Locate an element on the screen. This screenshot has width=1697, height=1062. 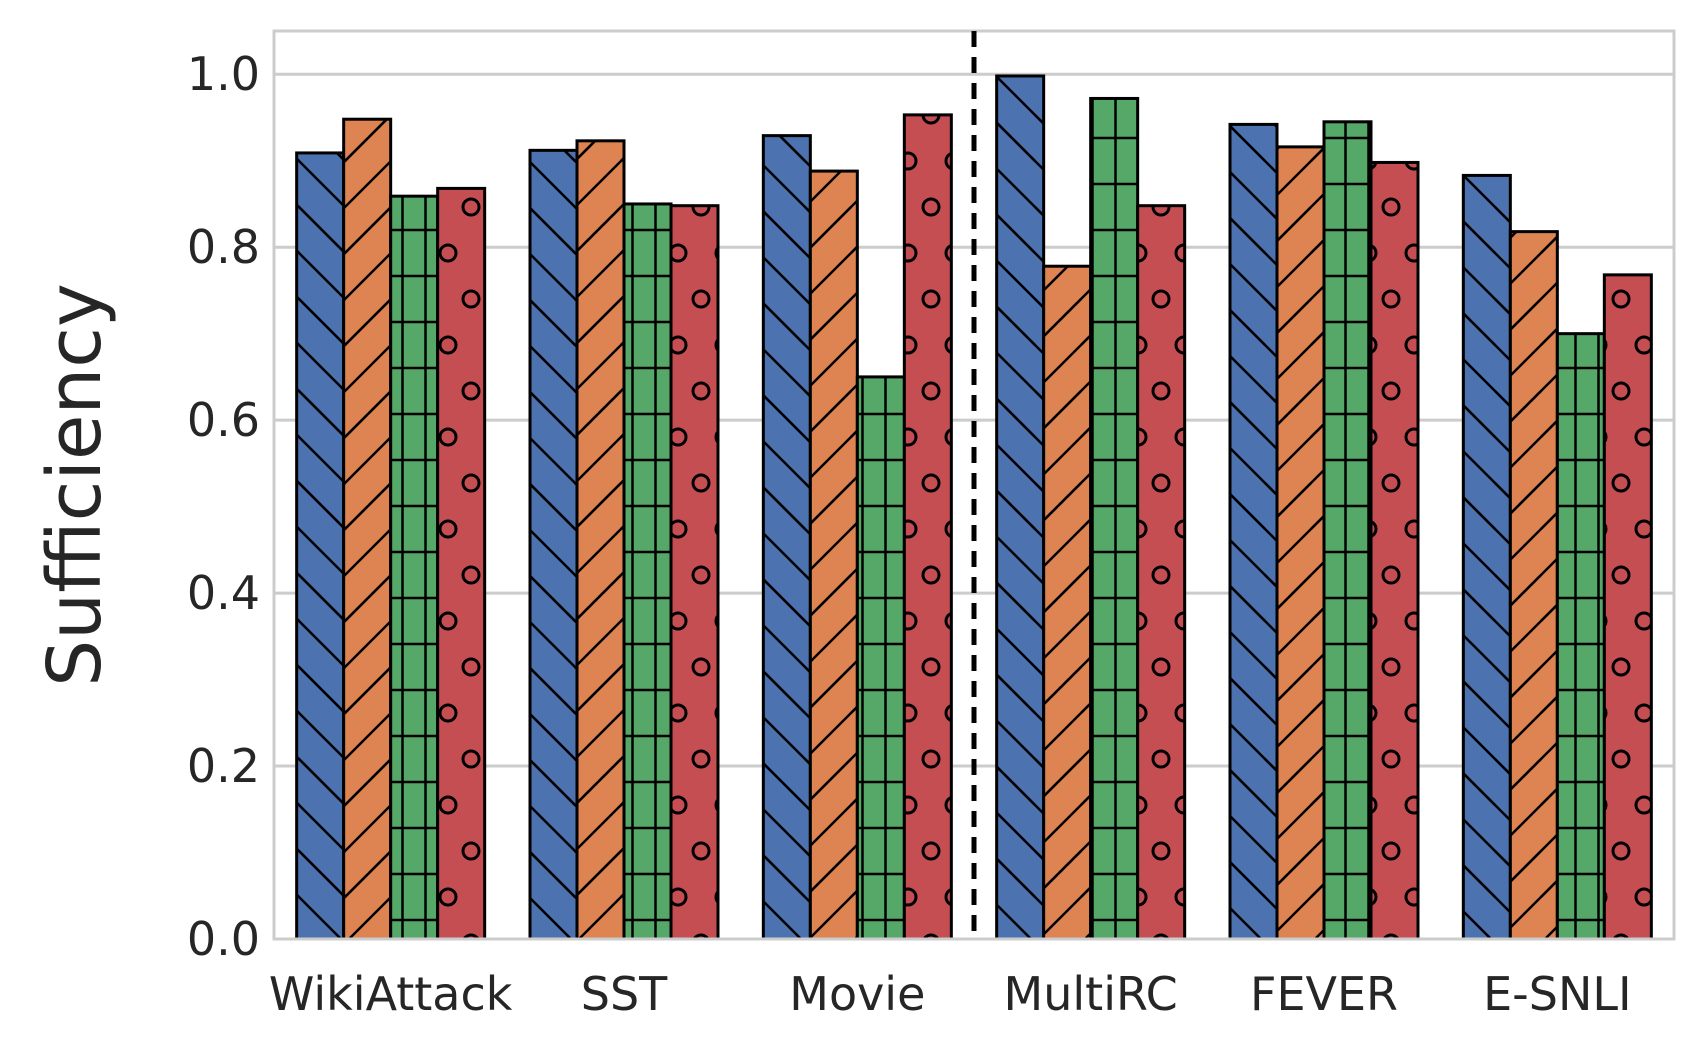
x-tick-label-e-snli: E-SNLI is located at coordinates (1557, 994).